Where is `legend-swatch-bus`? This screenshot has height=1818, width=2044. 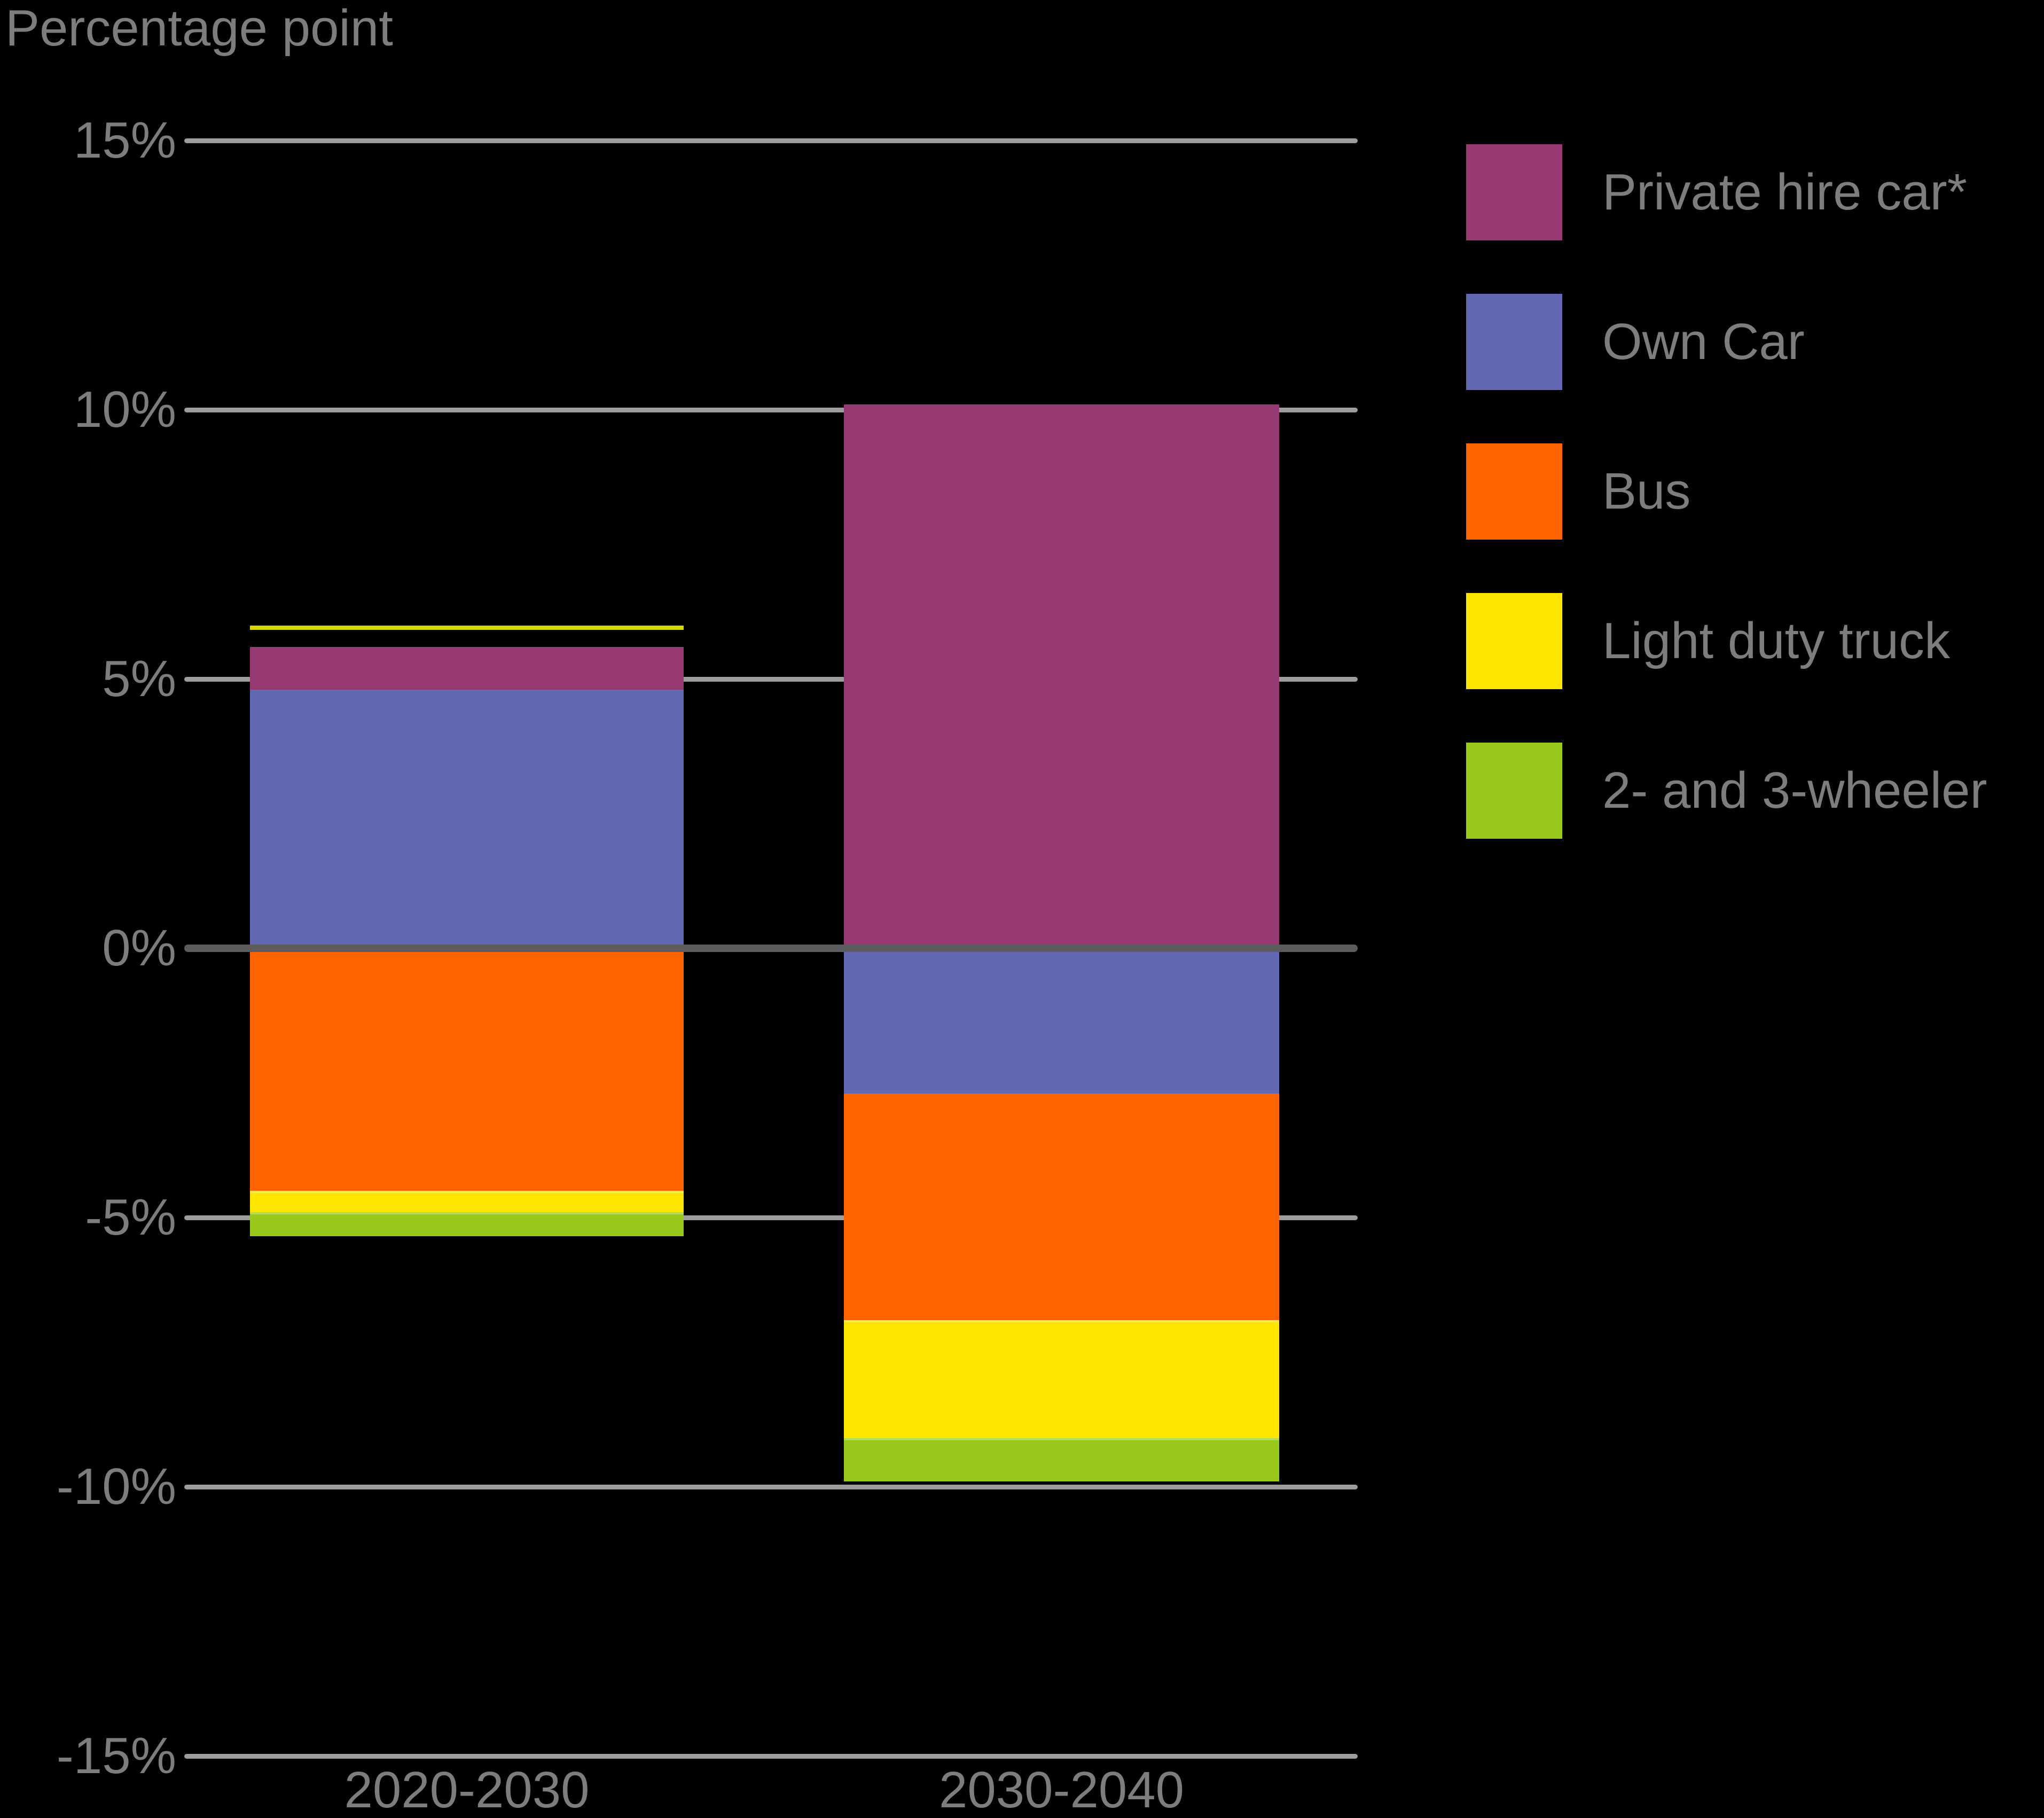 legend-swatch-bus is located at coordinates (1514, 492).